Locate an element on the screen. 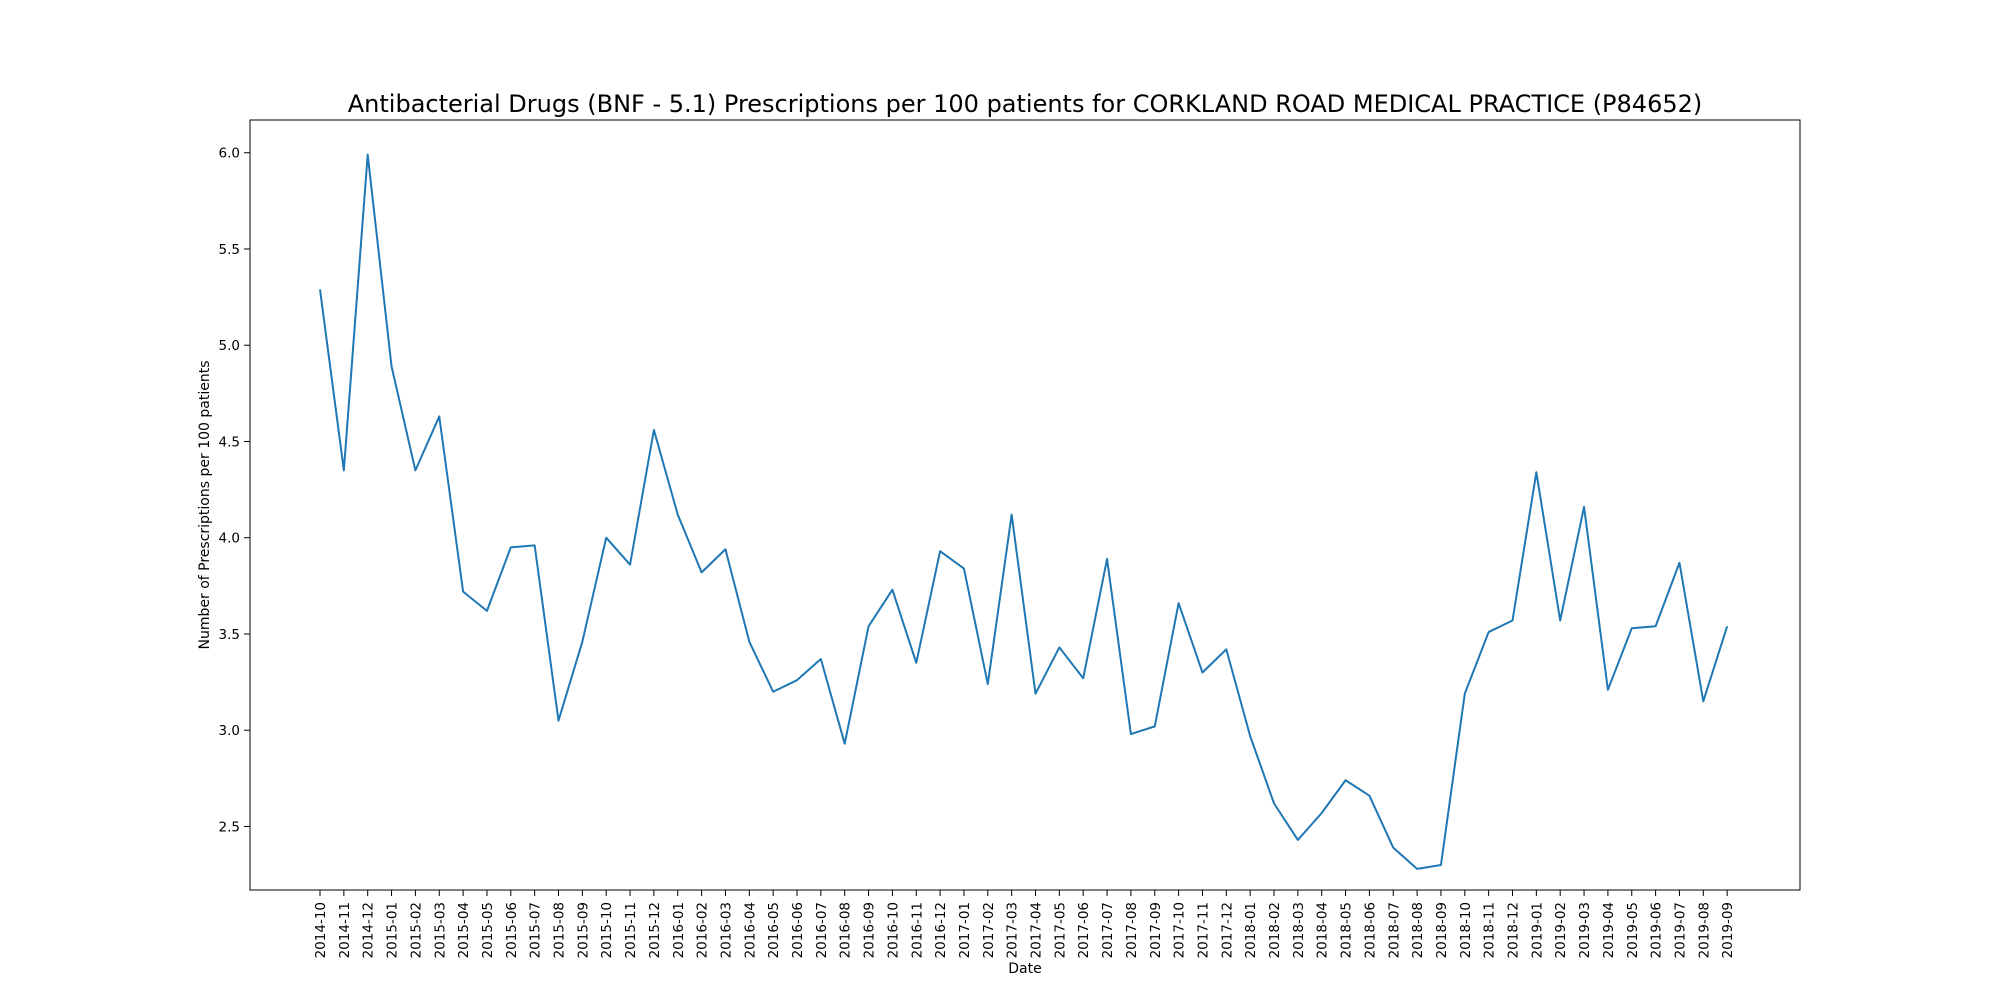  x-tick-label: 2017-12 is located at coordinates (1227, 930).